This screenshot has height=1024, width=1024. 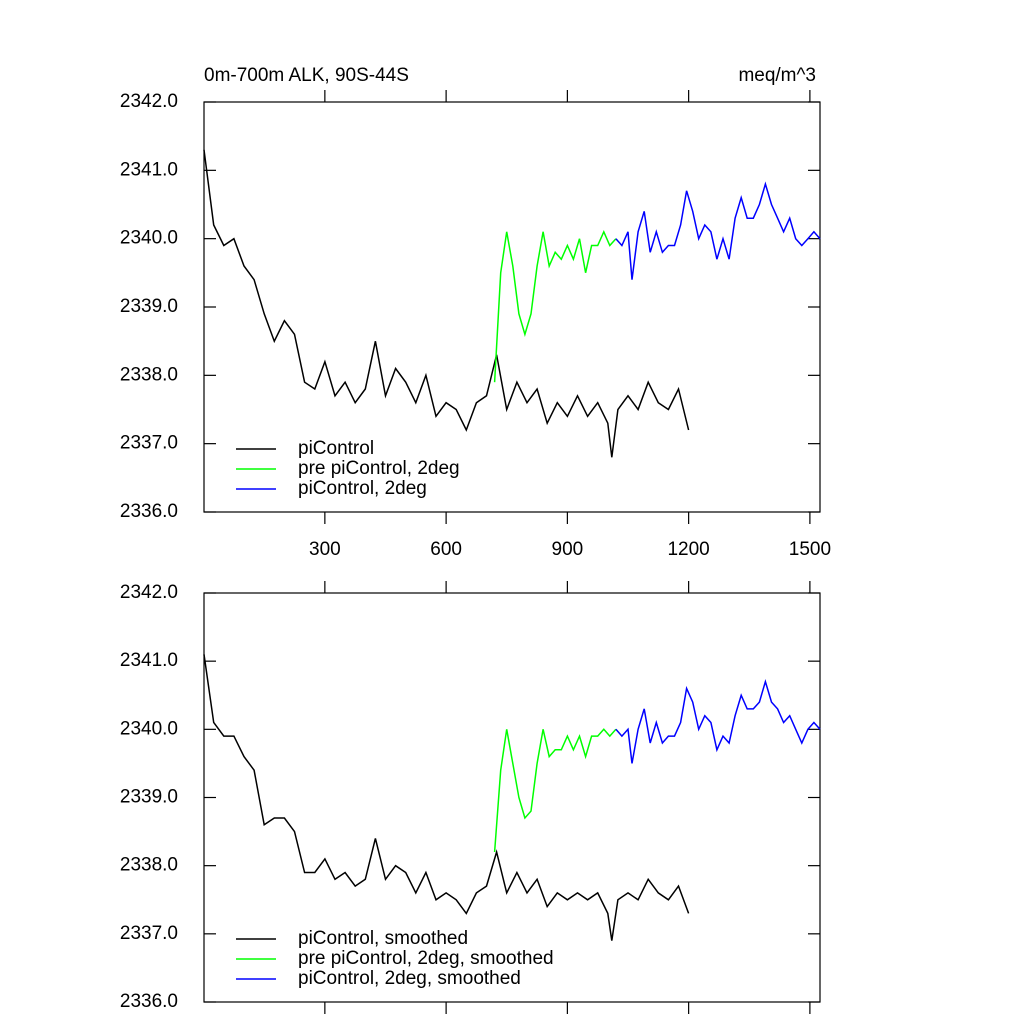 I want to click on legend-label: piControl, so click(x=336, y=448).